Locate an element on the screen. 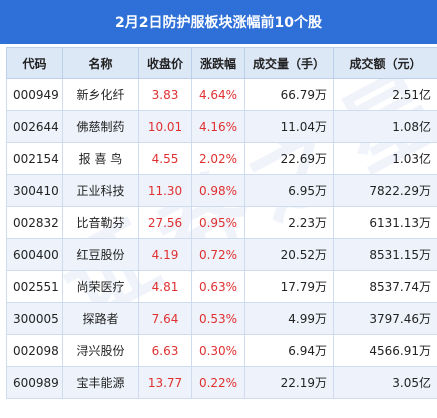 The image size is (437, 418). close-price: 6.63 is located at coordinates (165, 350).